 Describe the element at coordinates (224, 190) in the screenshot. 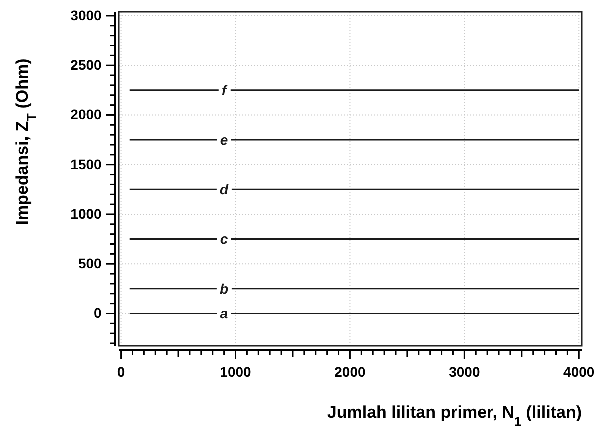

I see `series-label: d` at that location.